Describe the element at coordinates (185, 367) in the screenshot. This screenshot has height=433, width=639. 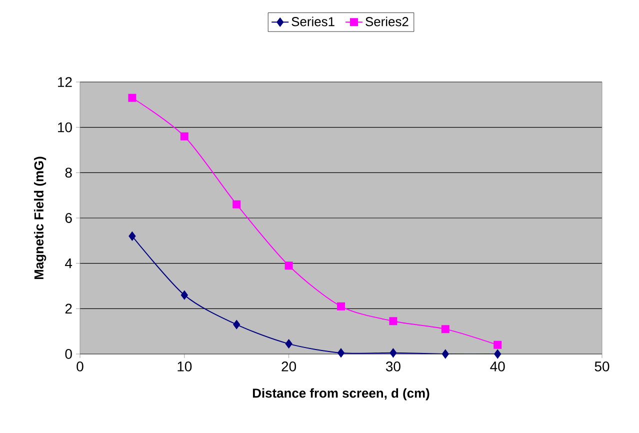
I see `x-tick-label: 10` at that location.